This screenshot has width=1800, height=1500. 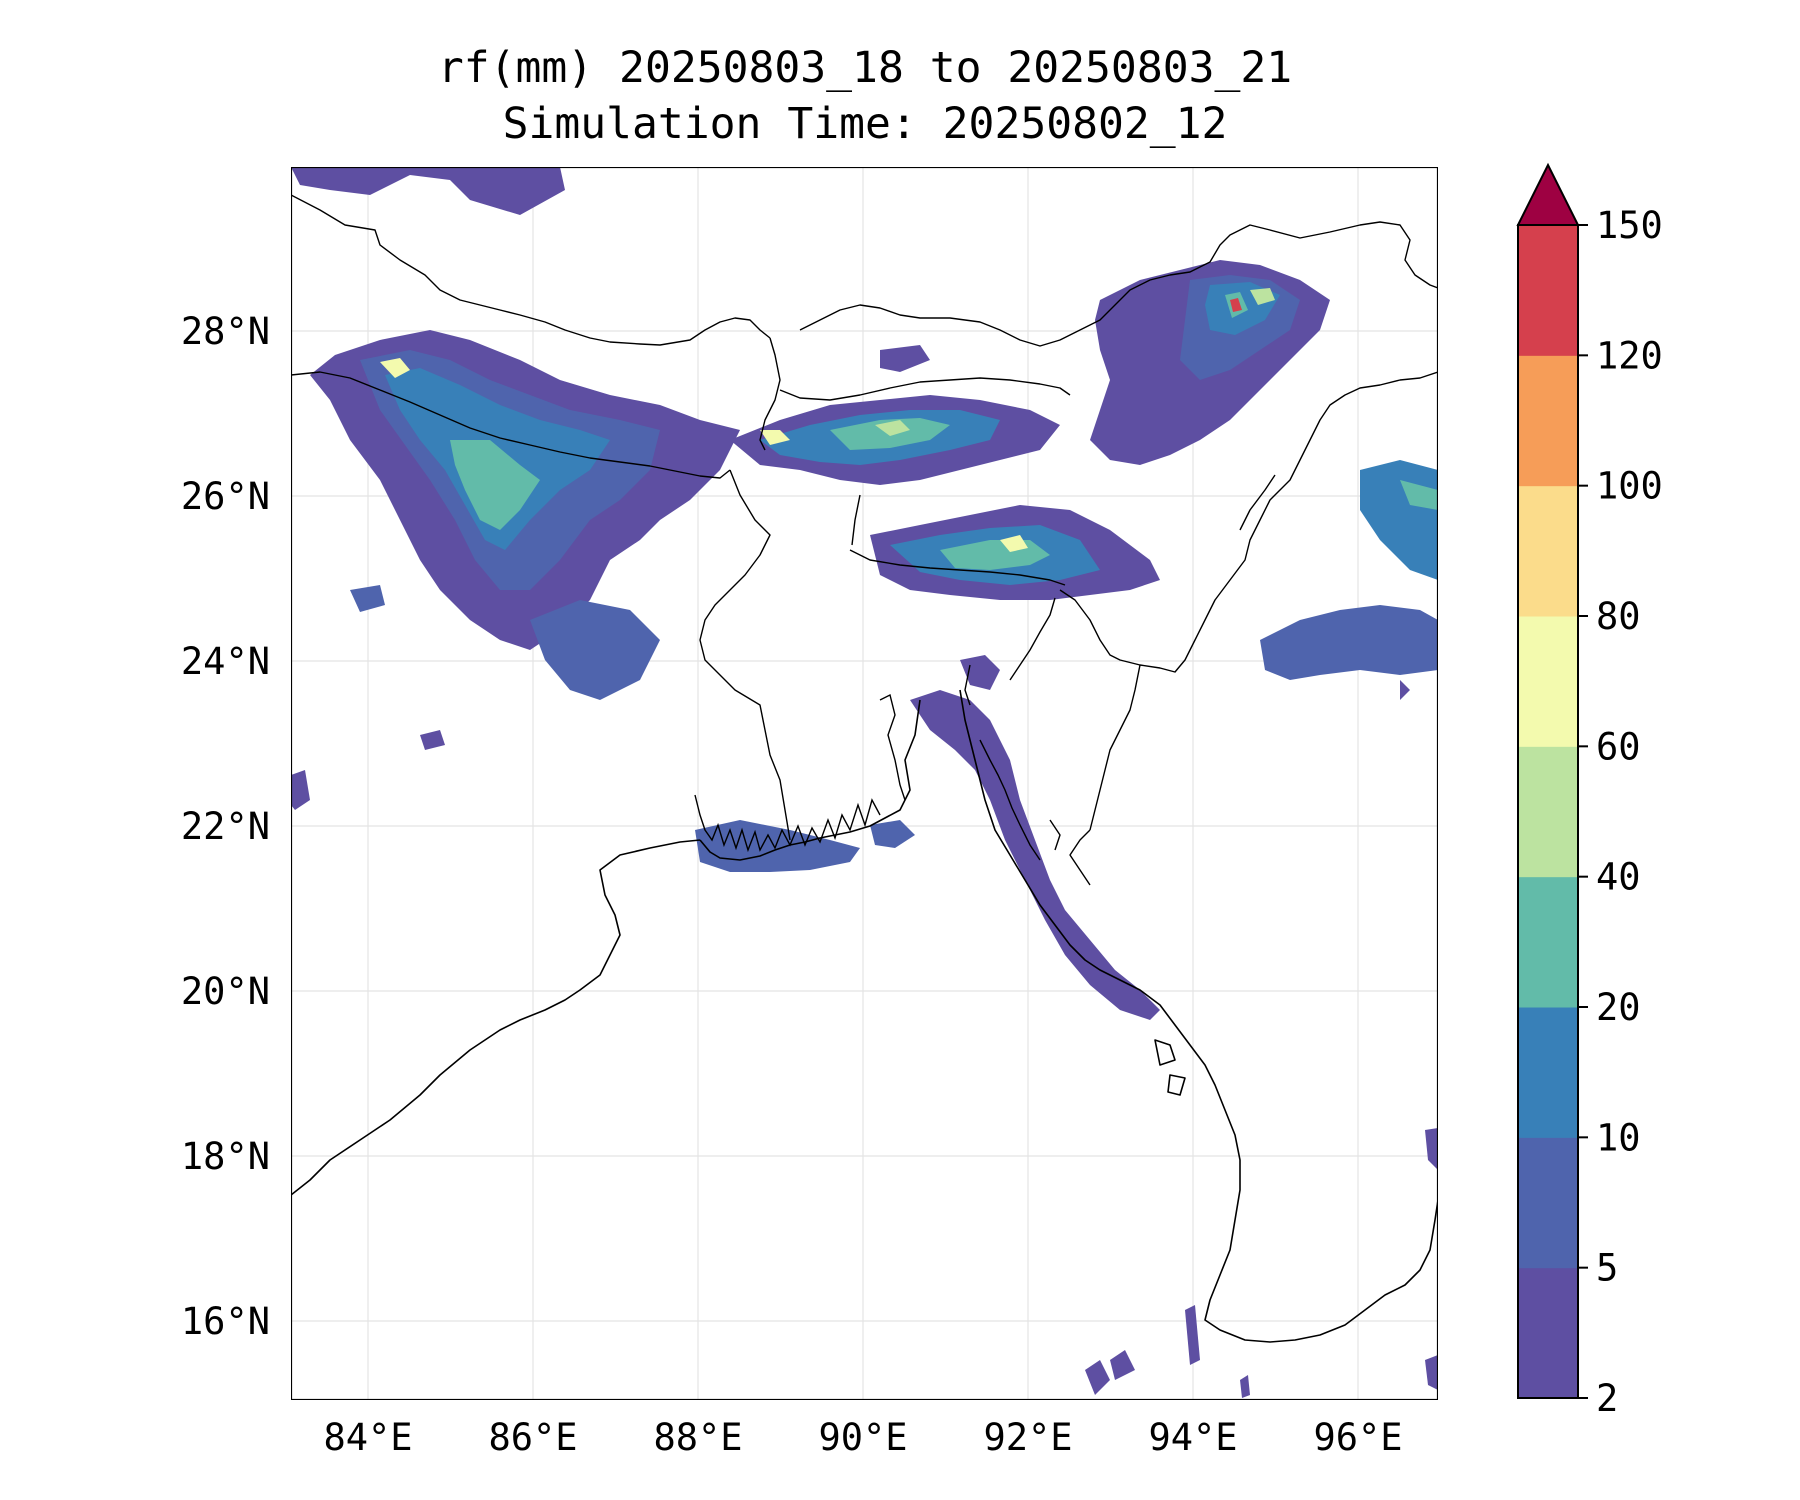 What do you see at coordinates (1629, 355) in the screenshot?
I see `colorbar-label: 120` at bounding box center [1629, 355].